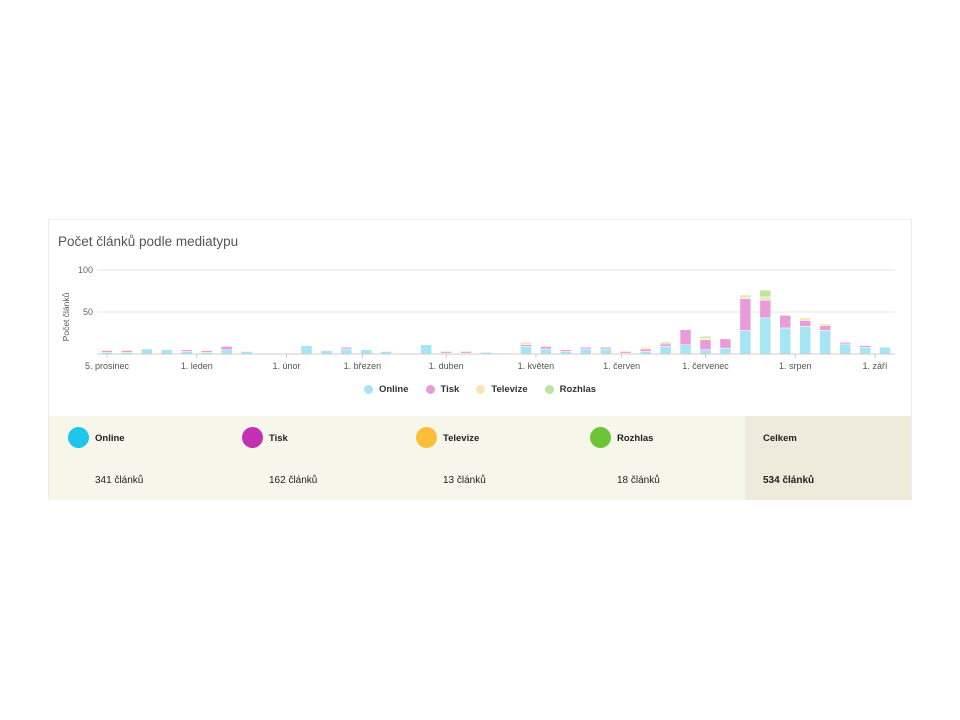 This screenshot has width=960, height=720. I want to click on y-axis-title: Počet článků, so click(66, 316).